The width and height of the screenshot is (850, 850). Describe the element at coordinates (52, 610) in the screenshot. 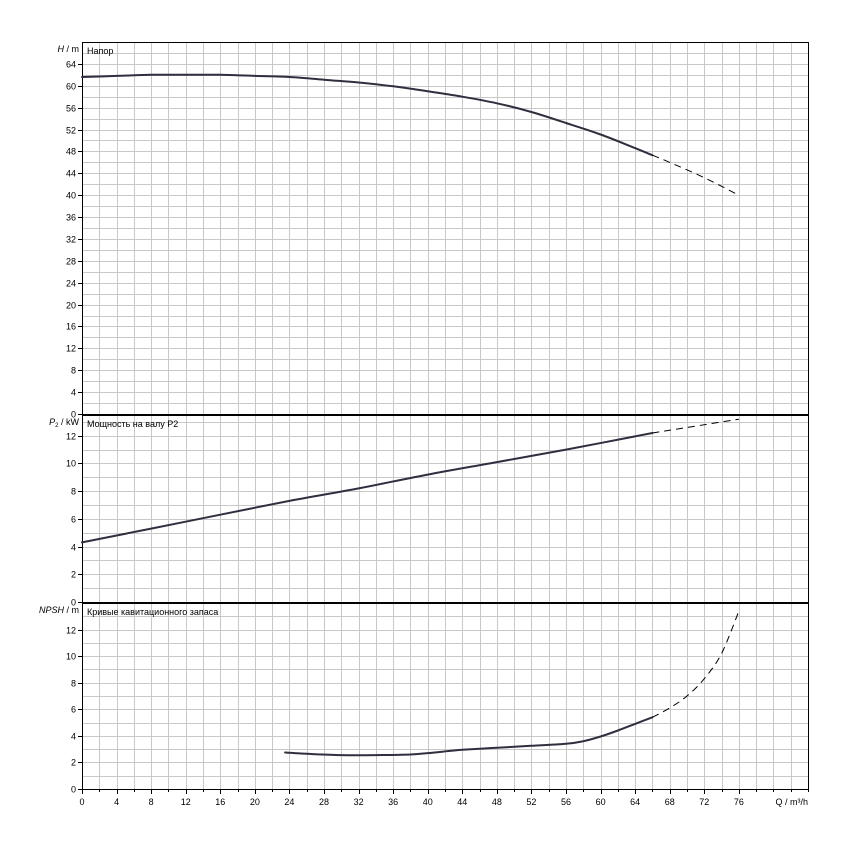

I see `npsh-y-axis-symbol: NPSH` at that location.